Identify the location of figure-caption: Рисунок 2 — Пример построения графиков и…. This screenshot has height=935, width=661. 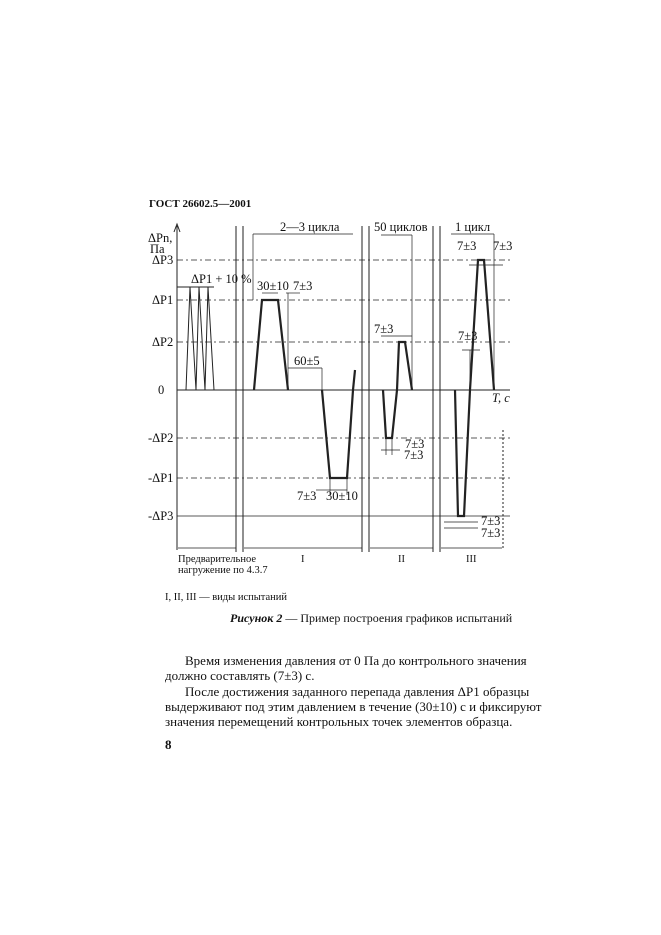
(371, 618).